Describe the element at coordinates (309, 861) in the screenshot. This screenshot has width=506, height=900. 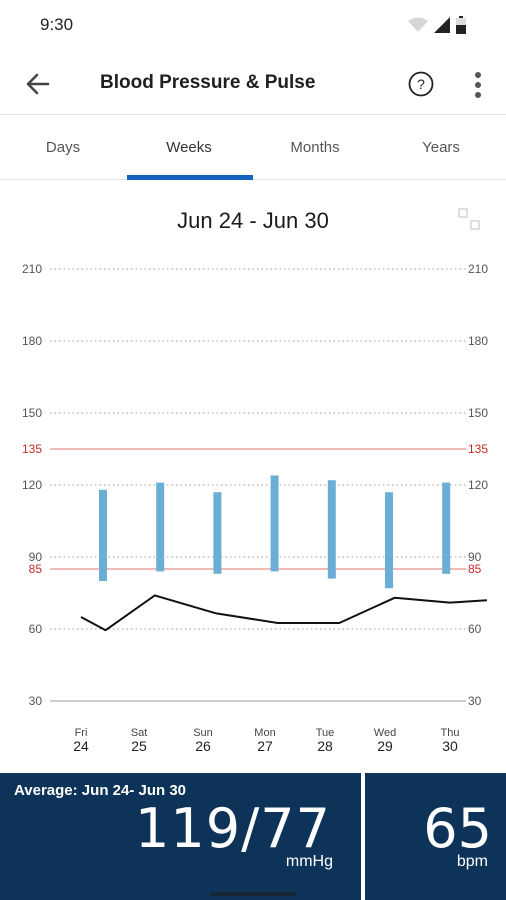
I see `bp-unit: mmHg` at that location.